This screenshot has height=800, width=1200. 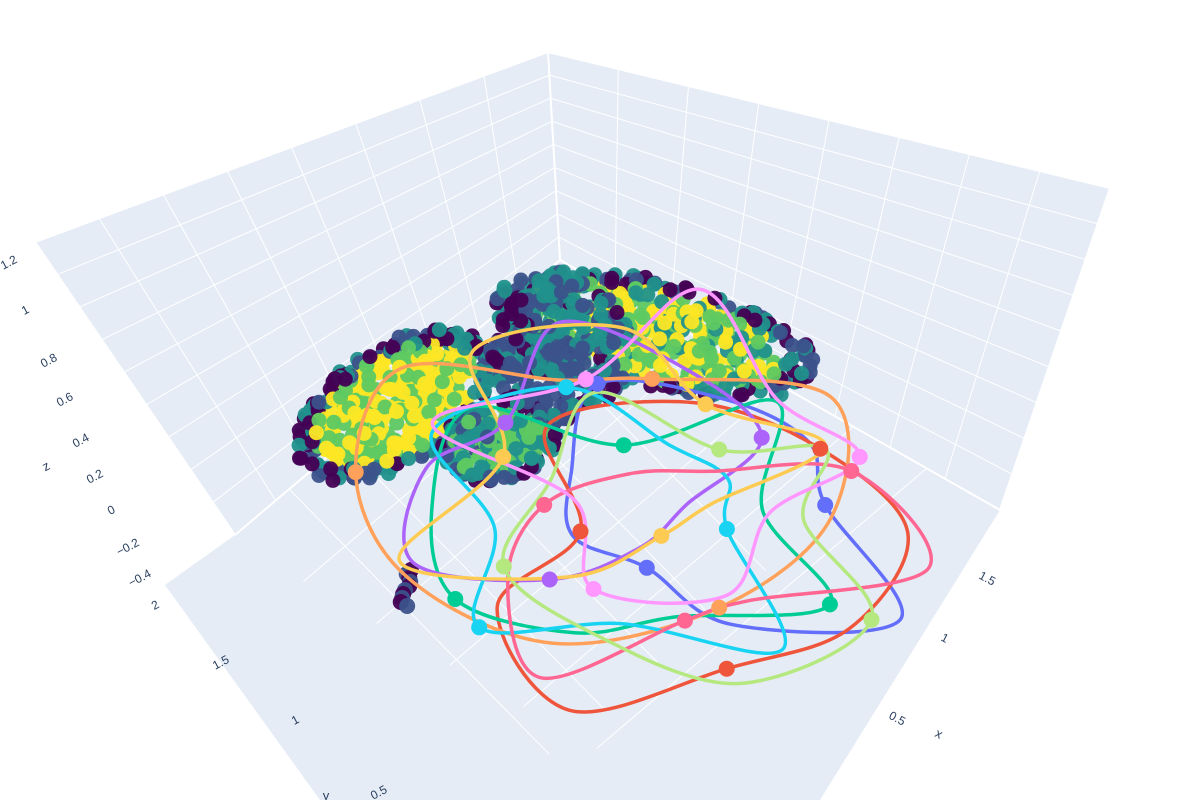 I want to click on x-tick-label: 0.5, so click(x=898, y=718).